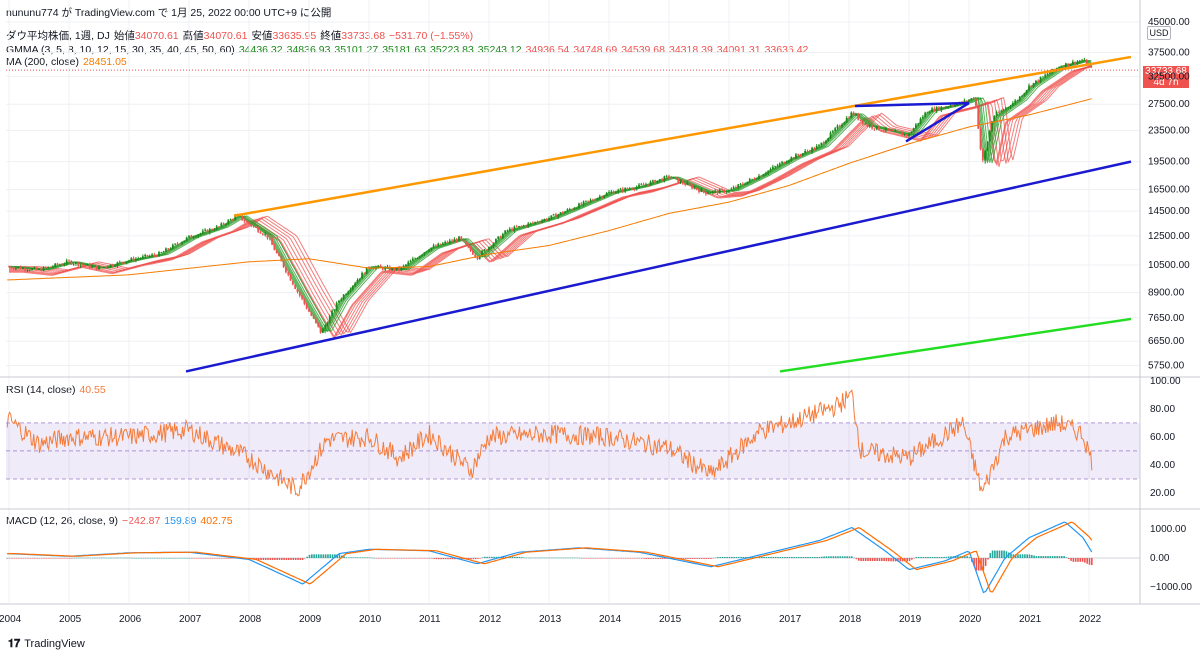  I want to click on rsi-line, so click(549, 443).